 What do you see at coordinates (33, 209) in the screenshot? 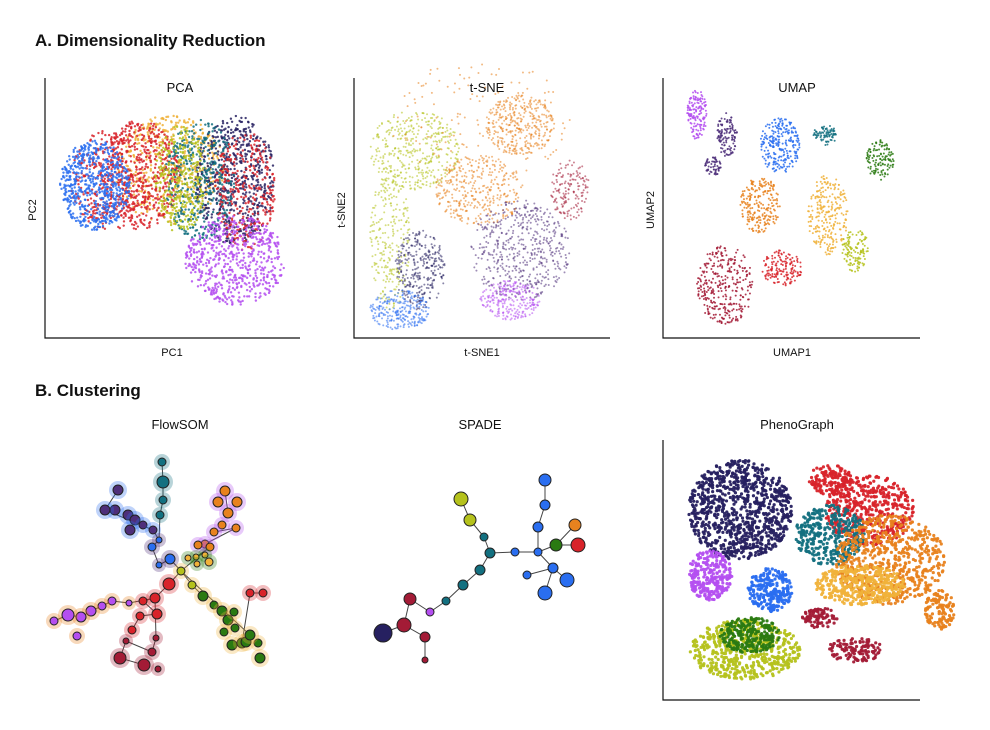
I see `pca-ylabel: PC2` at bounding box center [33, 209].